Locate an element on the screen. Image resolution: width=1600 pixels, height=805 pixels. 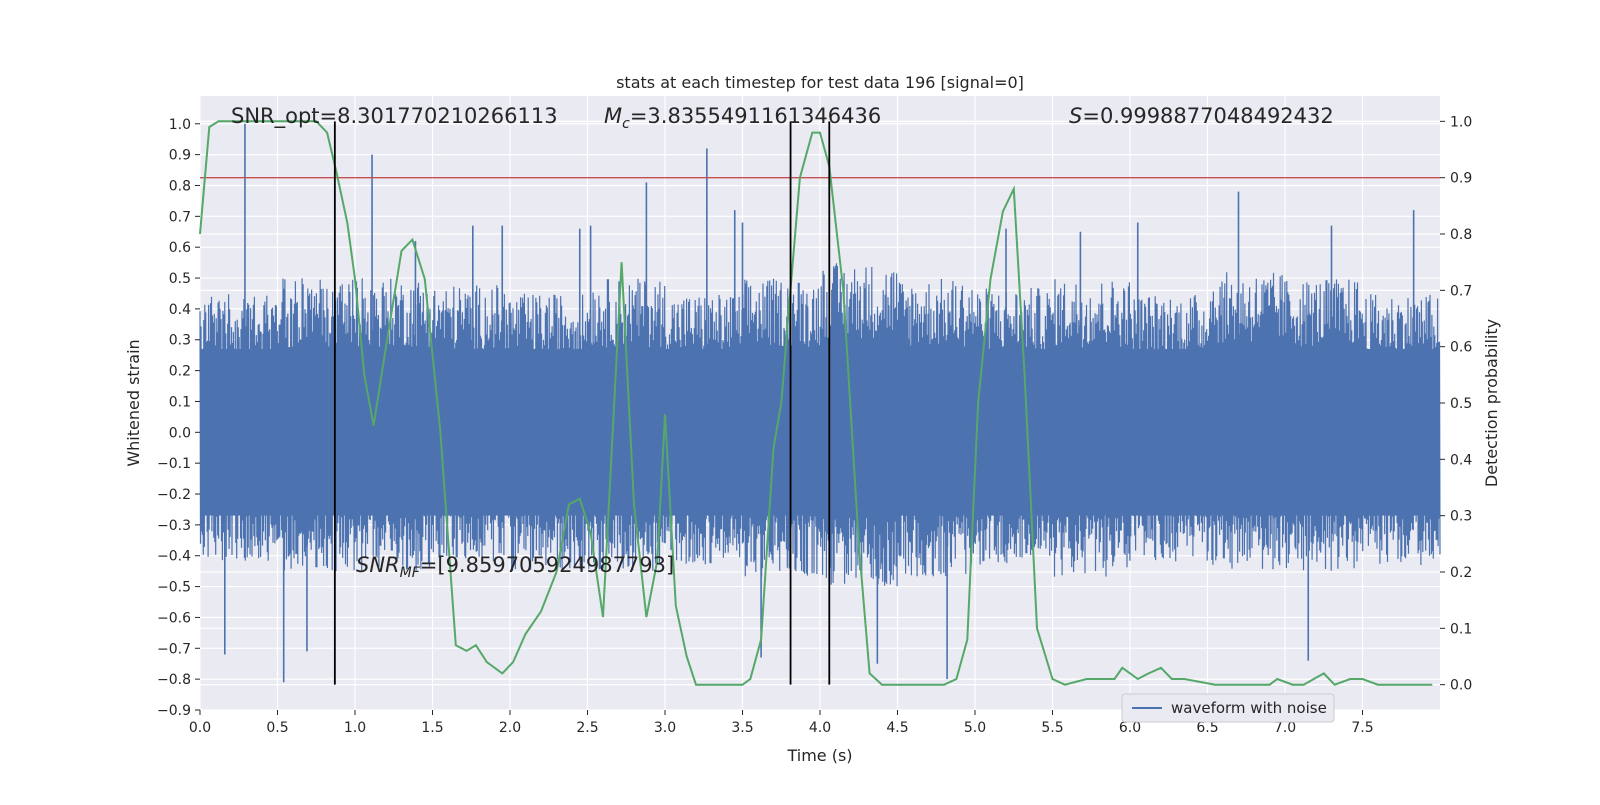
x-tick-label: 0.0 is located at coordinates (200, 728).